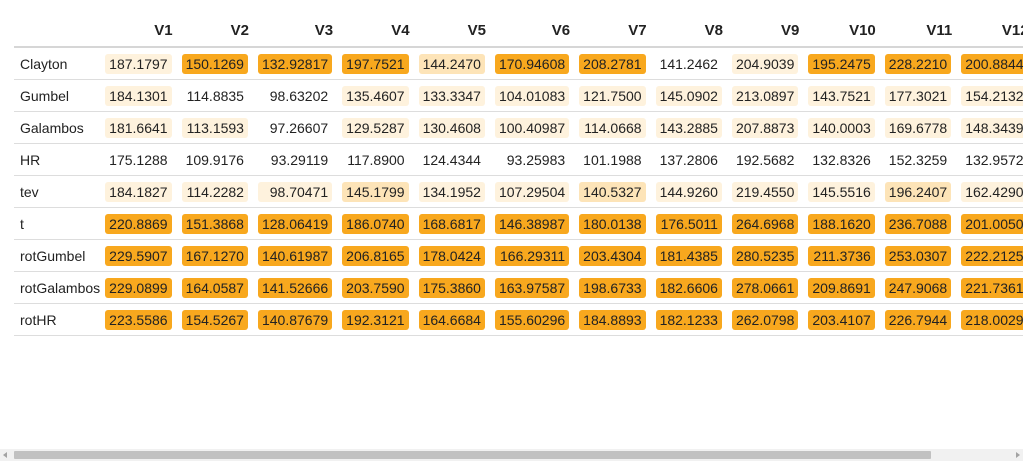 The width and height of the screenshot is (1023, 461). Describe the element at coordinates (765, 319) in the screenshot. I see `cell-value: 262.0798` at that location.